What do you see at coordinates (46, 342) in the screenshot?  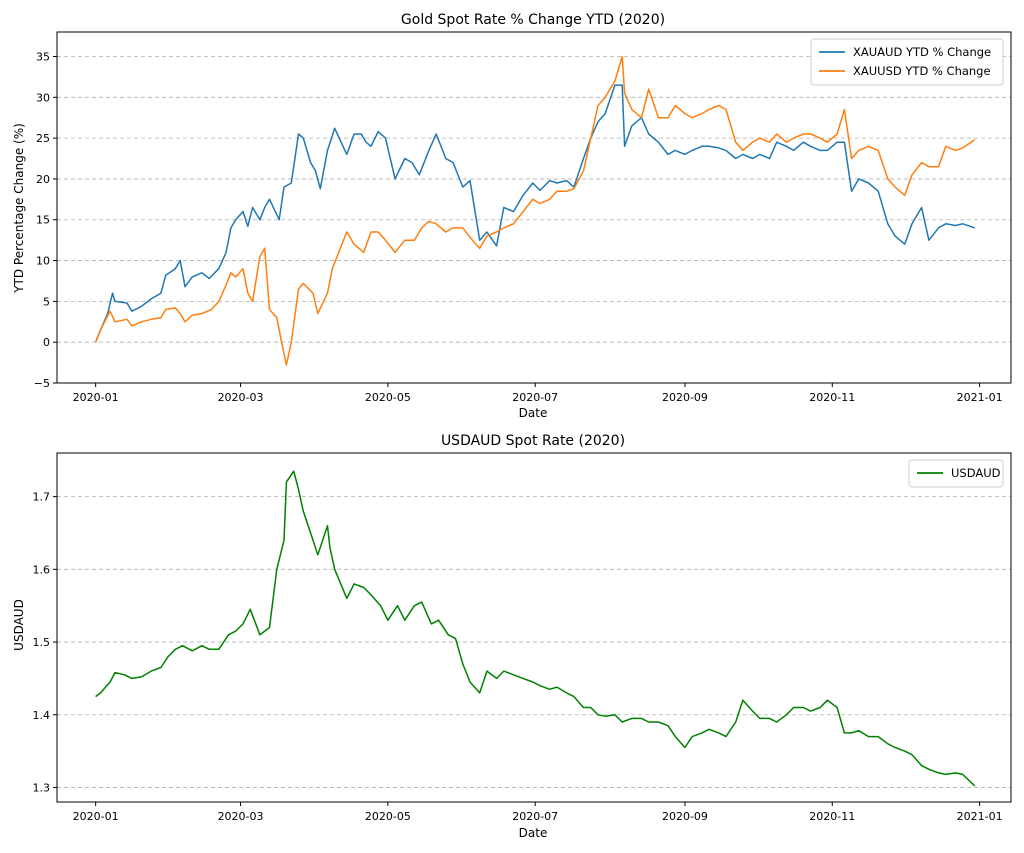 I see `y-tick-label: 0` at bounding box center [46, 342].